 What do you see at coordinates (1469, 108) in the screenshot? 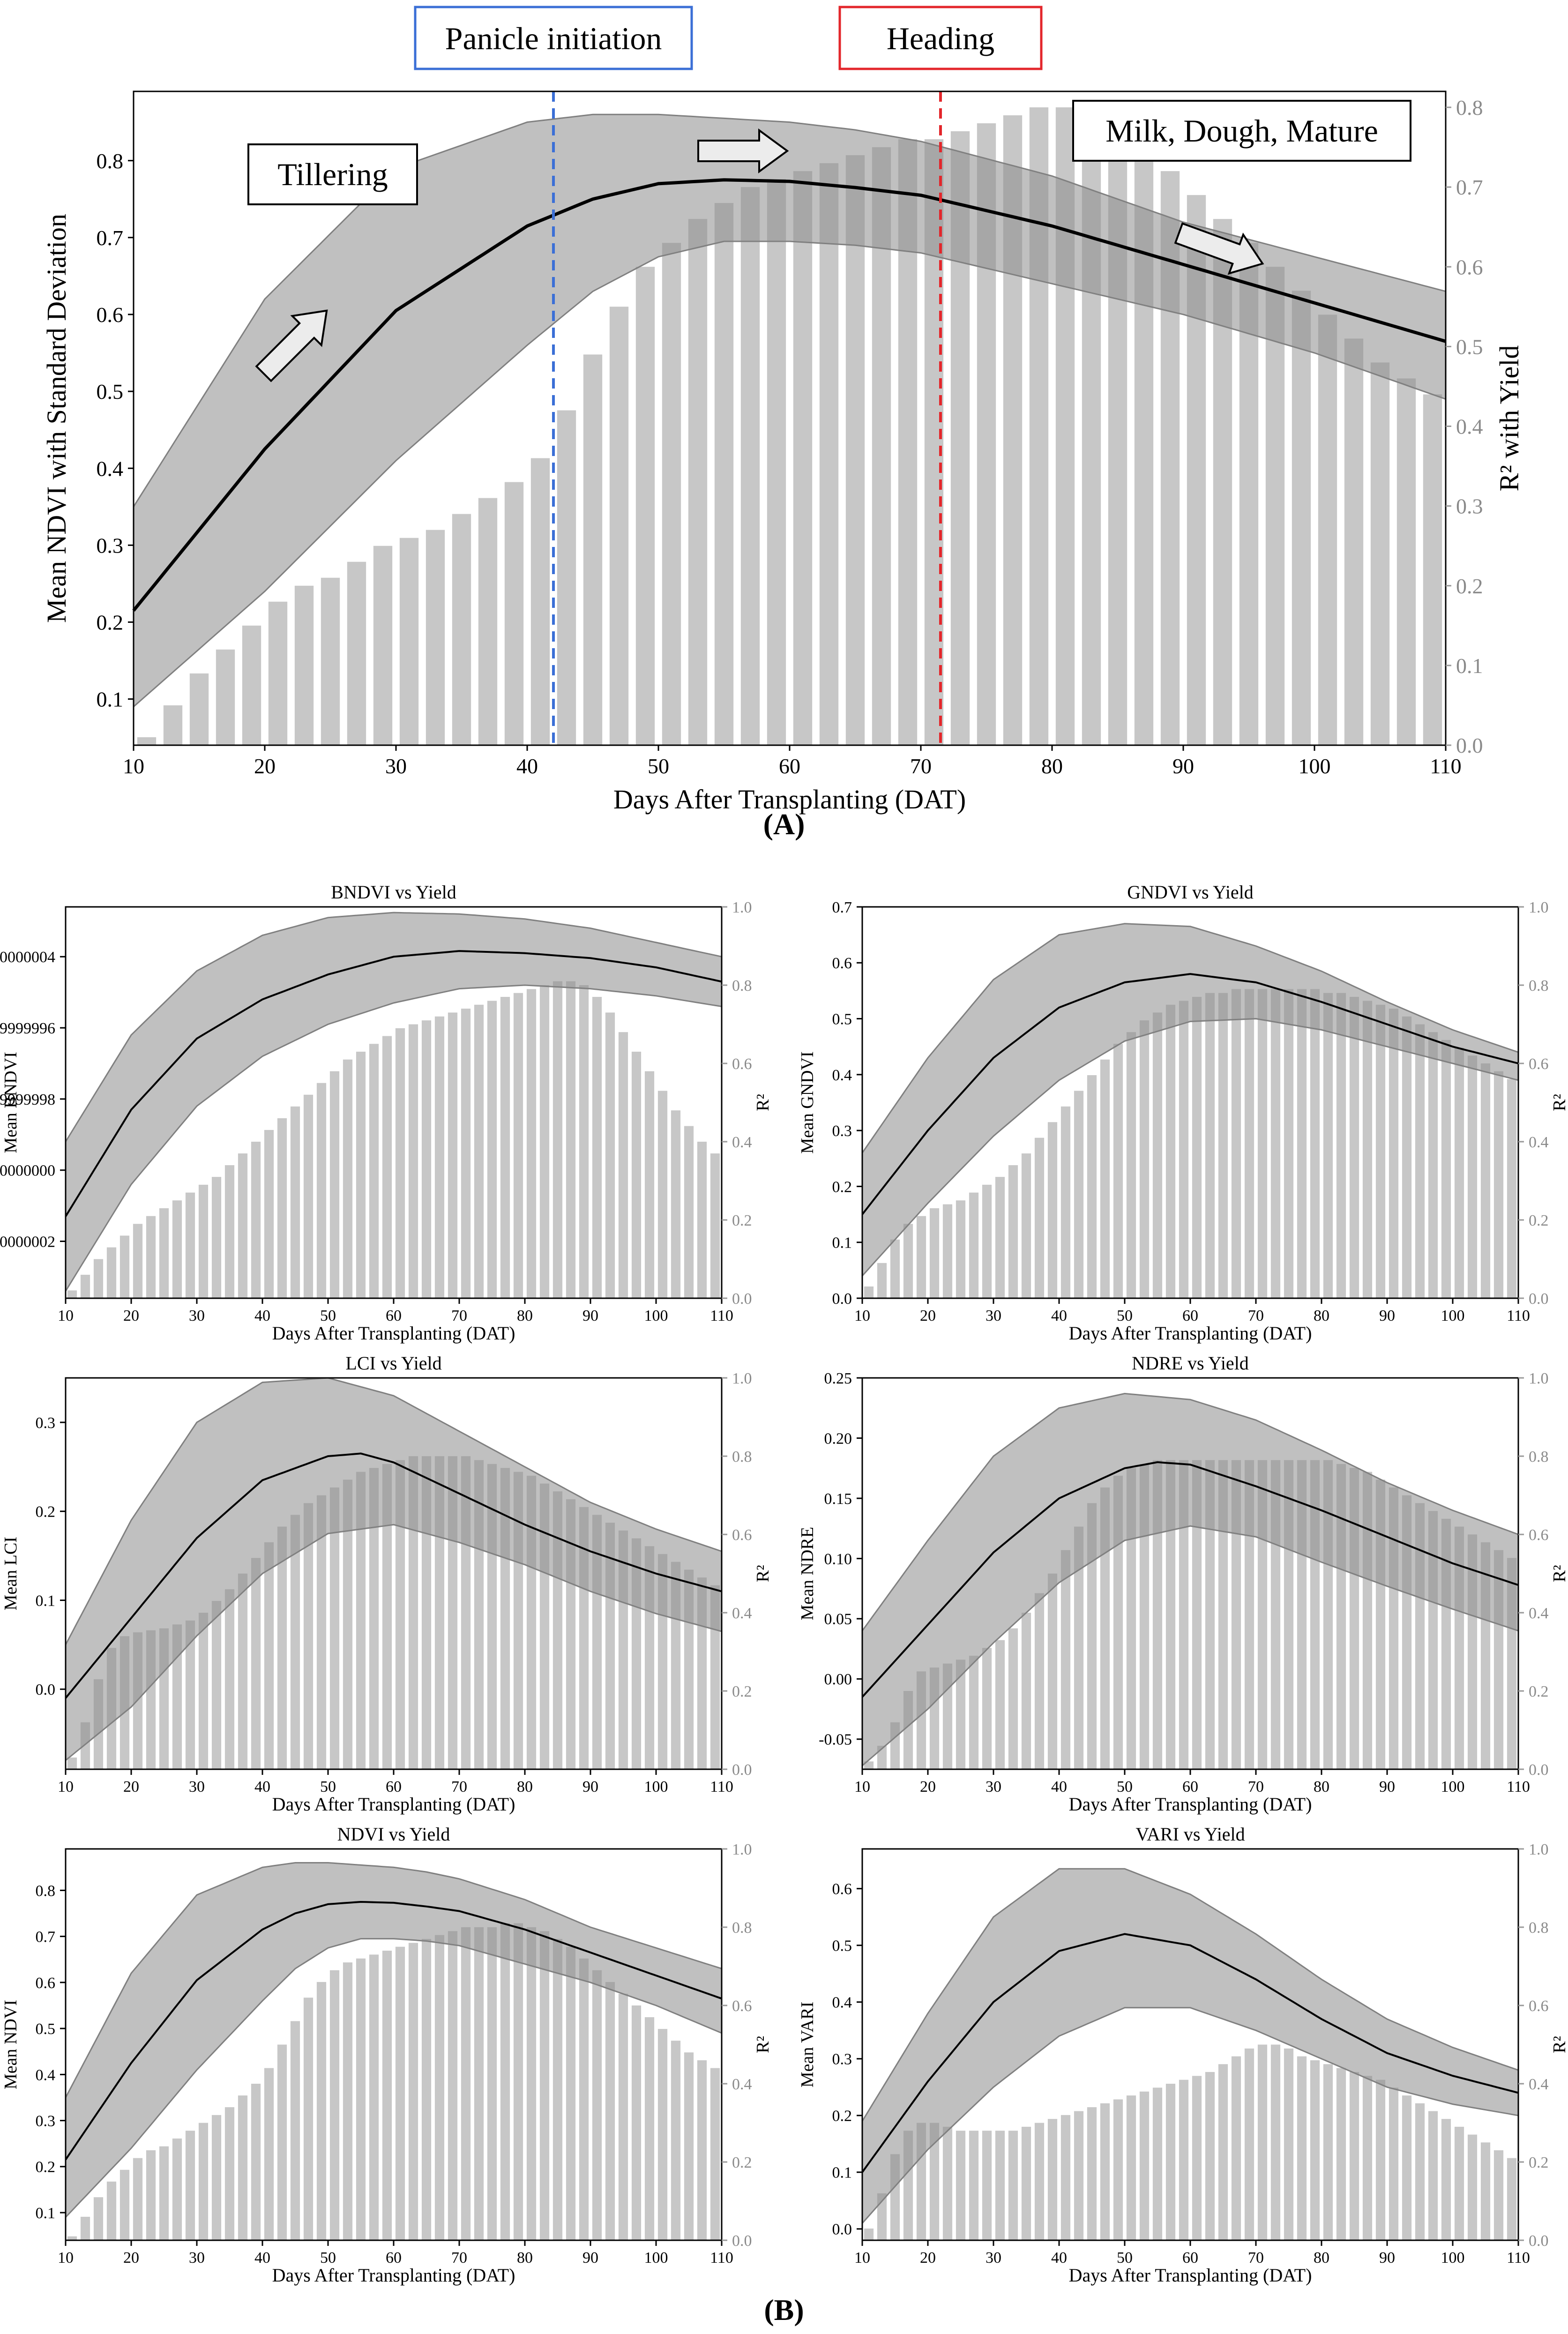
I see `y2-tick-label: 0.8` at bounding box center [1469, 108].